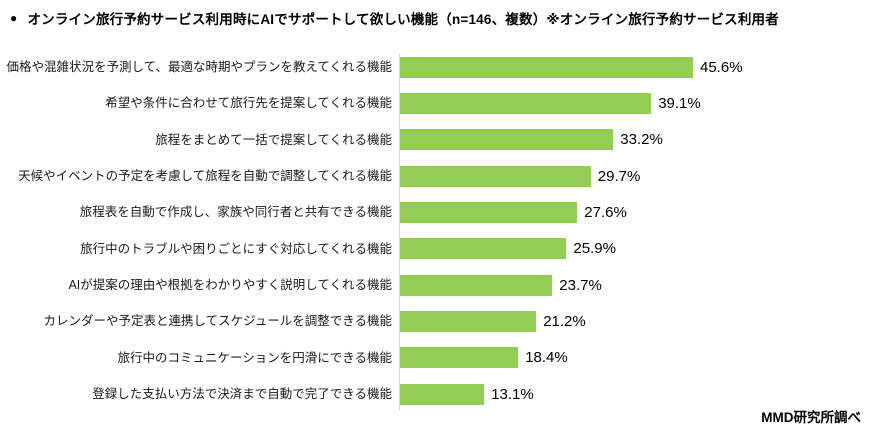 The height and width of the screenshot is (437, 871). What do you see at coordinates (399, 232) in the screenshot?
I see `axis-baseline` at bounding box center [399, 232].